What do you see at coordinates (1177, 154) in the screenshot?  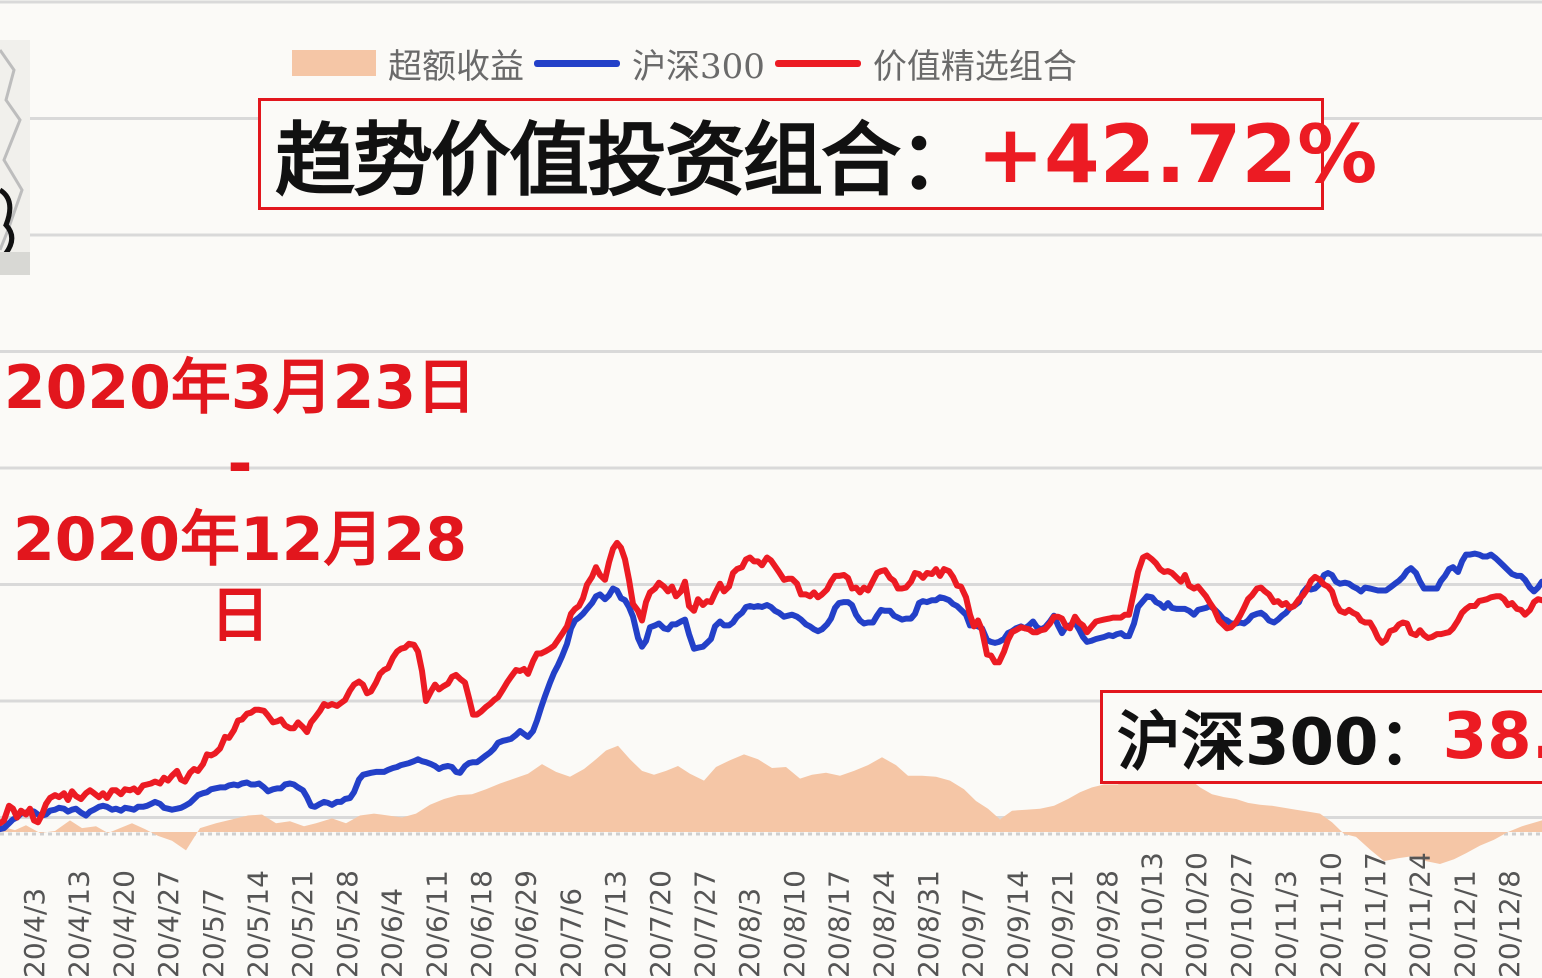 I see `portfolio-return-value: +42.72%` at bounding box center [1177, 154].